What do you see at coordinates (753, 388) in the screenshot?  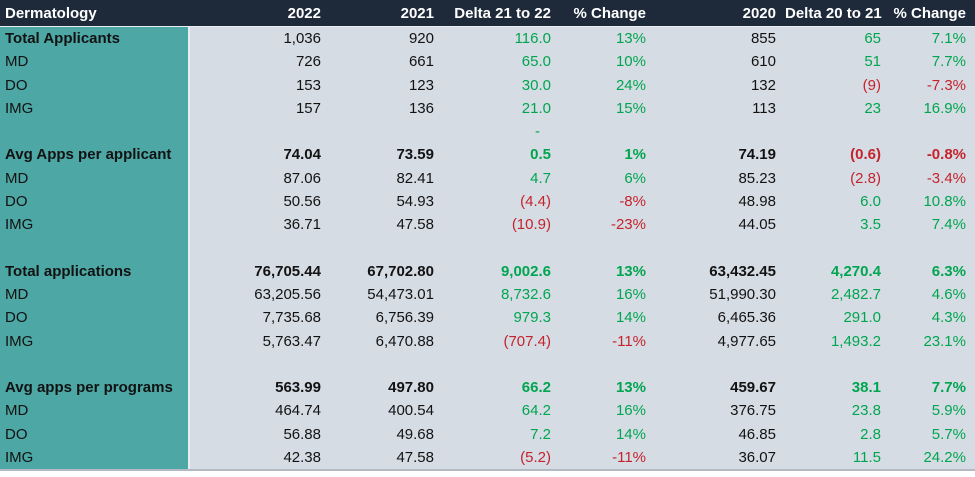 I see `cell: 459.67` at bounding box center [753, 388].